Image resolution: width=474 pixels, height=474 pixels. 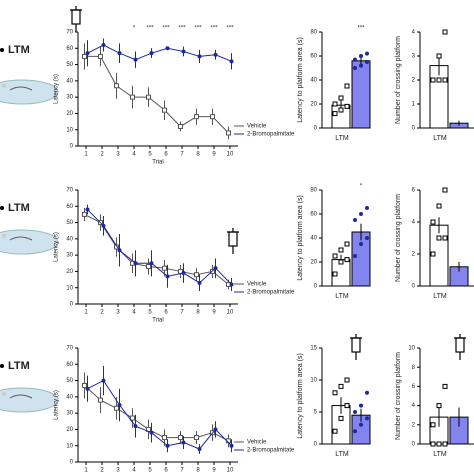 I want to click on y-tick-label: 4, so click(x=414, y=223).